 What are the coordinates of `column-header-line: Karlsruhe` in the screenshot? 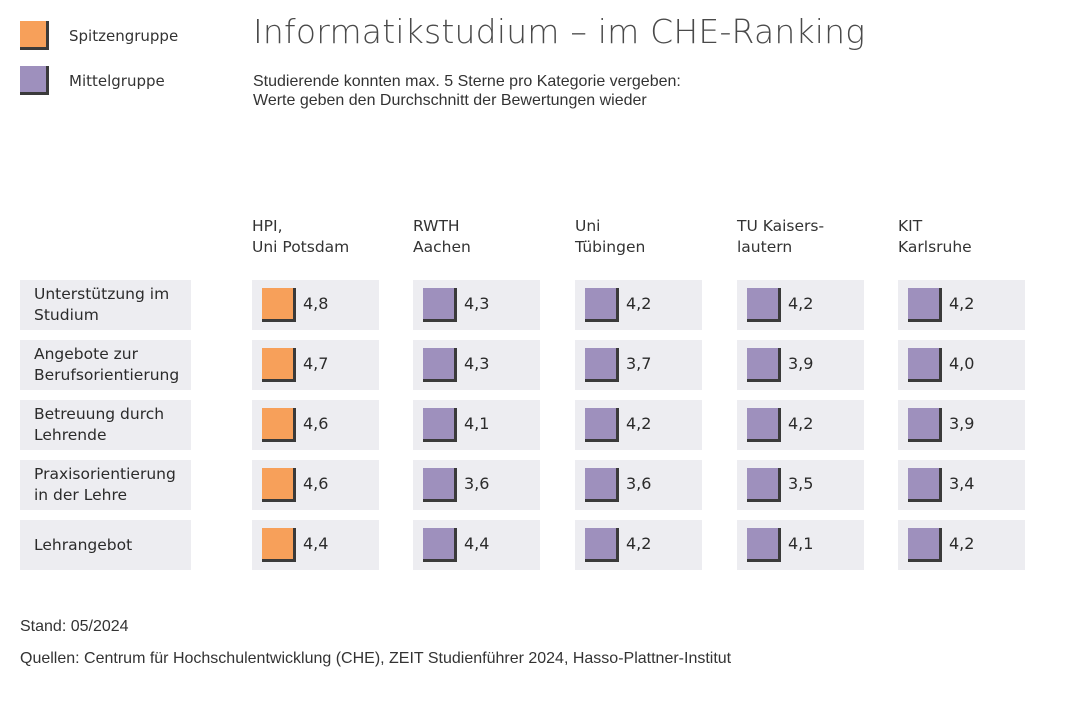 It's located at (935, 247).